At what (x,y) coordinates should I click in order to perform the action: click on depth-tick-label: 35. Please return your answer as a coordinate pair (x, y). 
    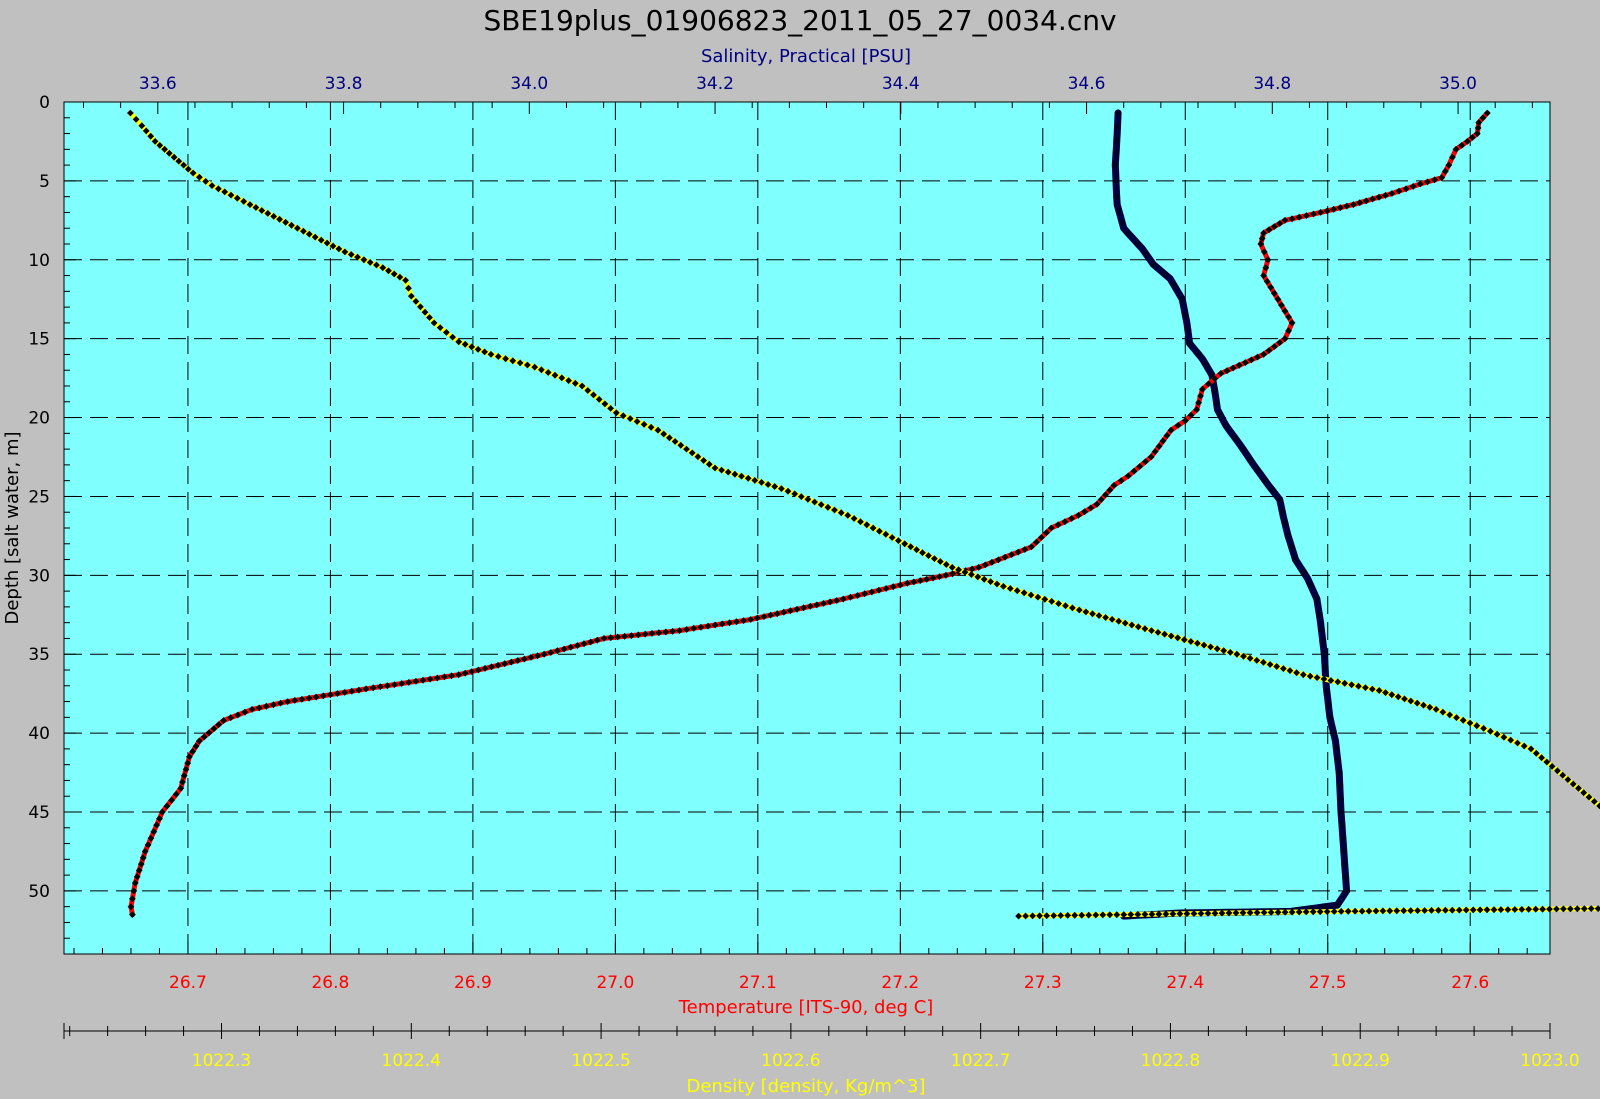
    Looking at the image, I should click on (39, 655).